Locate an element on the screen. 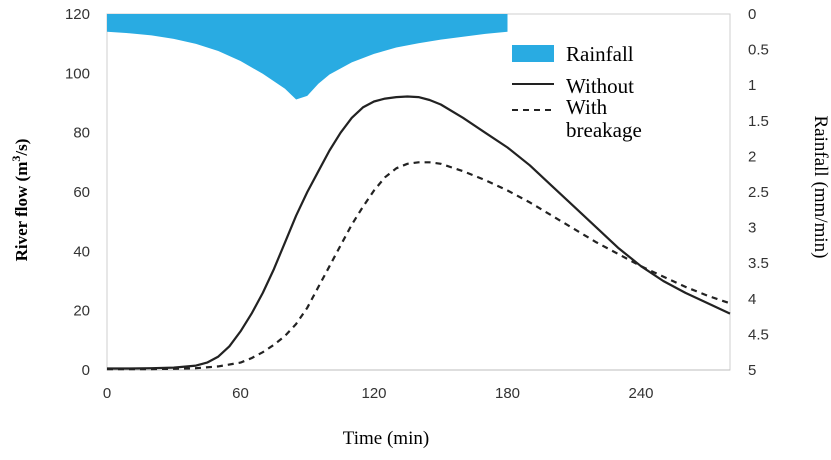 This screenshot has height=460, width=831. y2-tick-label: 1 is located at coordinates (752, 85).